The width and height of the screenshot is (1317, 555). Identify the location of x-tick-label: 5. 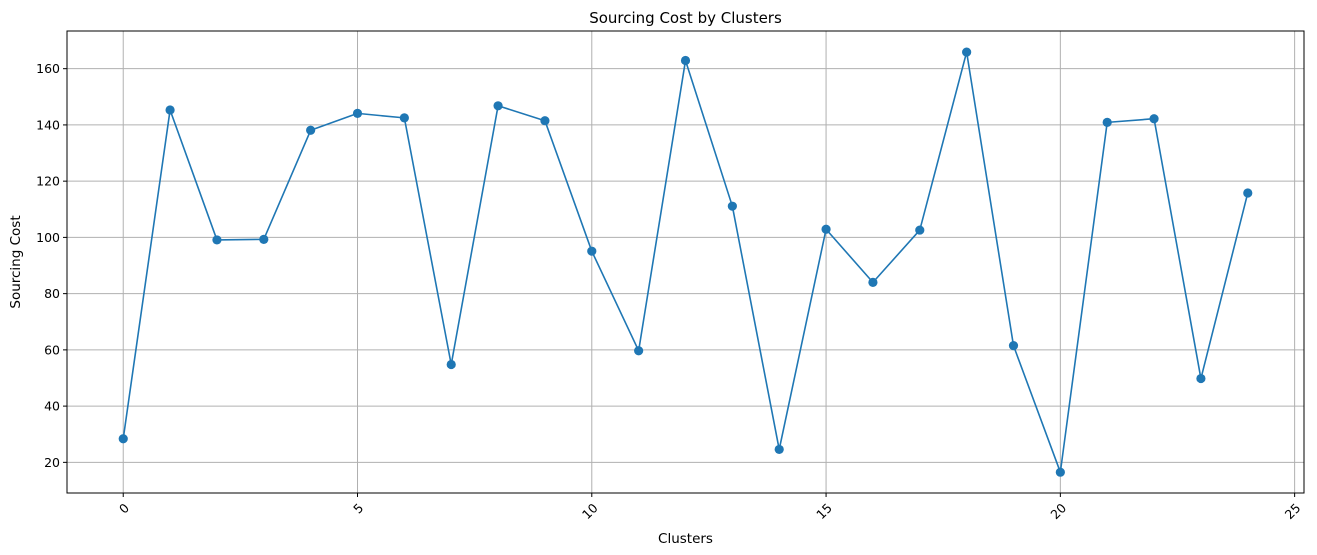
(358, 508).